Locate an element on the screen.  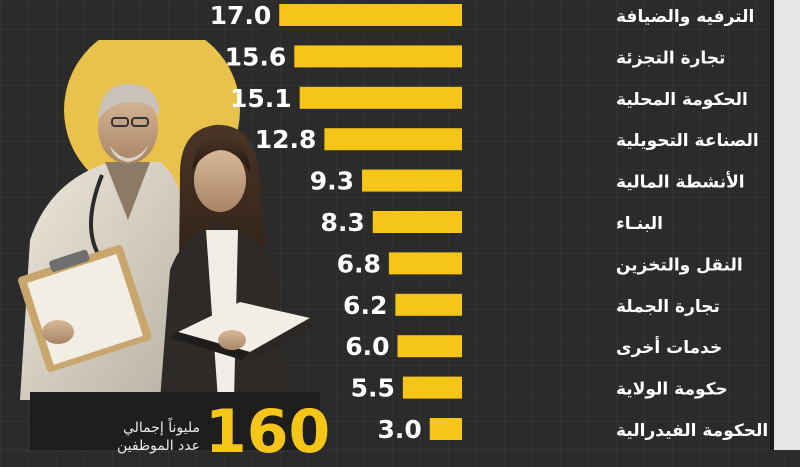
value-label-10: 3.0 is located at coordinates (399, 429).